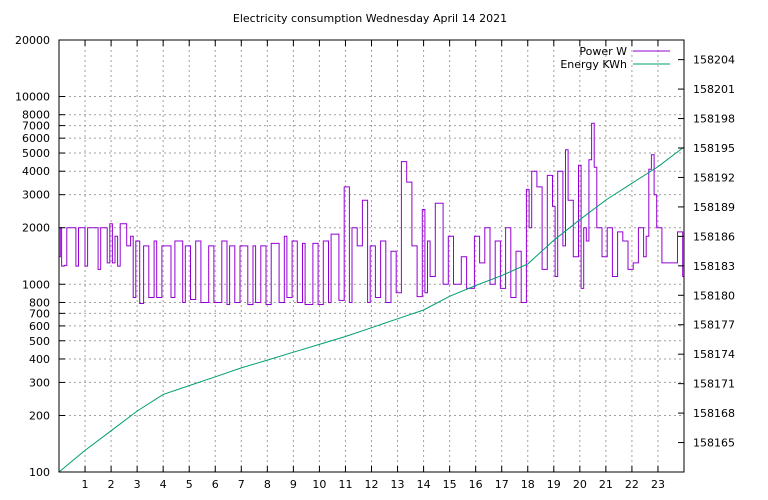 This screenshot has width=768, height=500. What do you see at coordinates (267, 484) in the screenshot?
I see `x-tick-label: 8` at bounding box center [267, 484].